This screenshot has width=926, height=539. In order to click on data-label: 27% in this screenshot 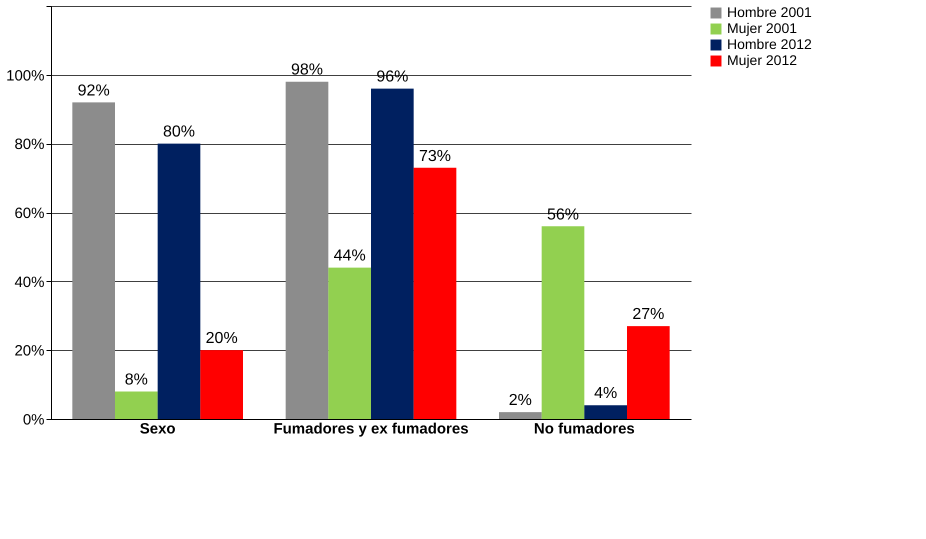, I will do `click(648, 315)`.